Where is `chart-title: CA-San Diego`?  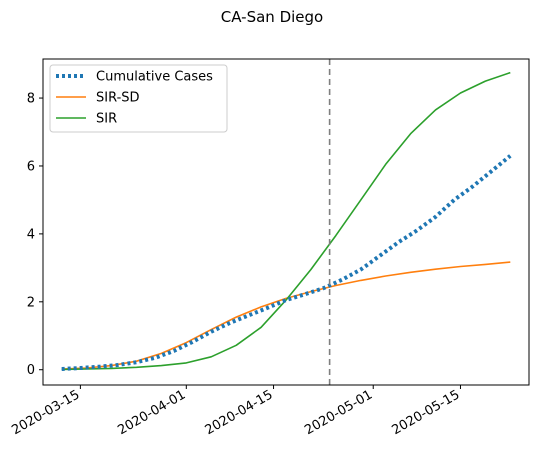
chart-title: CA-San Diego is located at coordinates (272, 17).